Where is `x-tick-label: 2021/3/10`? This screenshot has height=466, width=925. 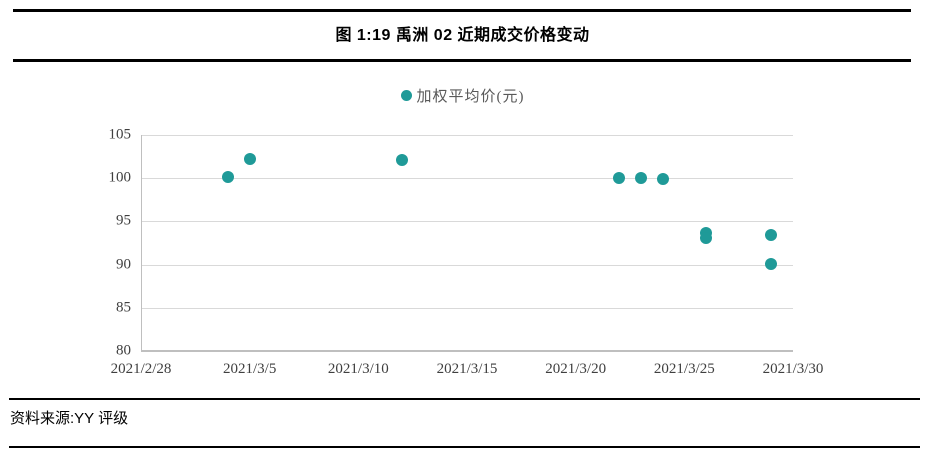
x-tick-label: 2021/3/10 is located at coordinates (358, 369).